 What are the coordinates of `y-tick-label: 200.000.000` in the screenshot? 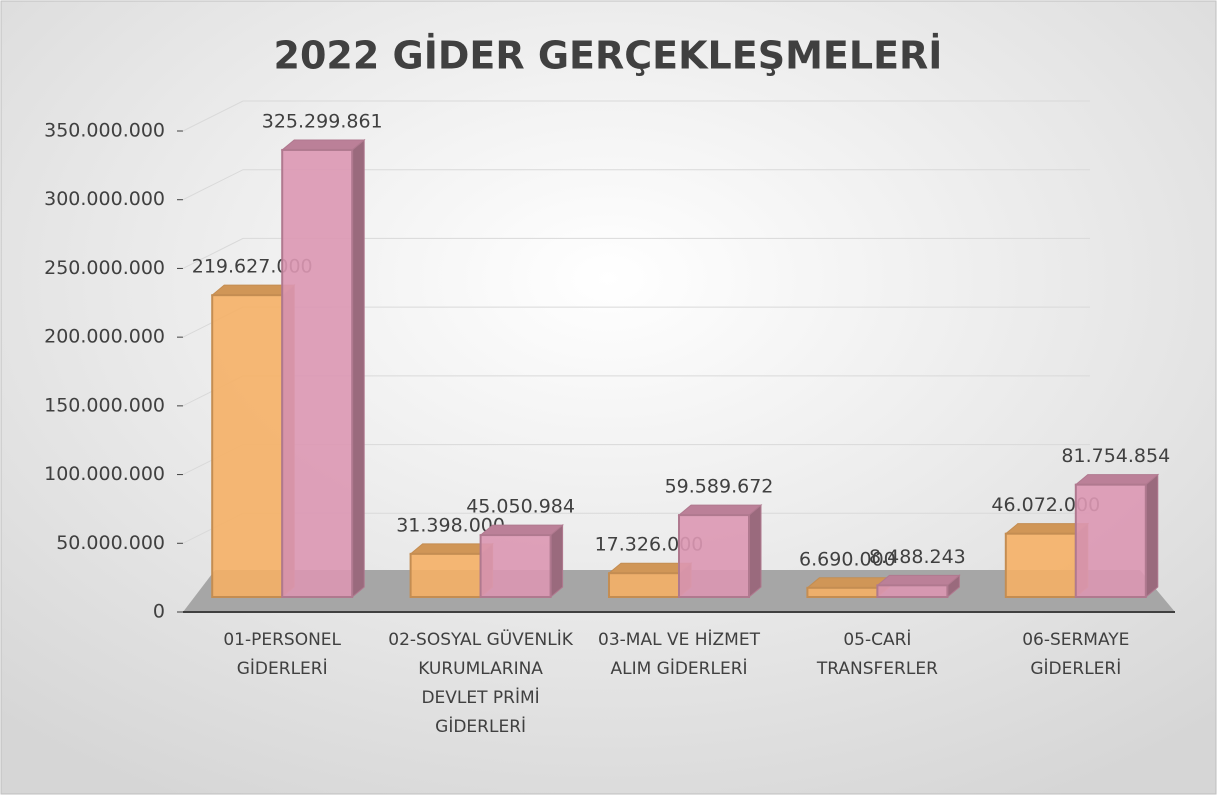 It's located at (104, 337).